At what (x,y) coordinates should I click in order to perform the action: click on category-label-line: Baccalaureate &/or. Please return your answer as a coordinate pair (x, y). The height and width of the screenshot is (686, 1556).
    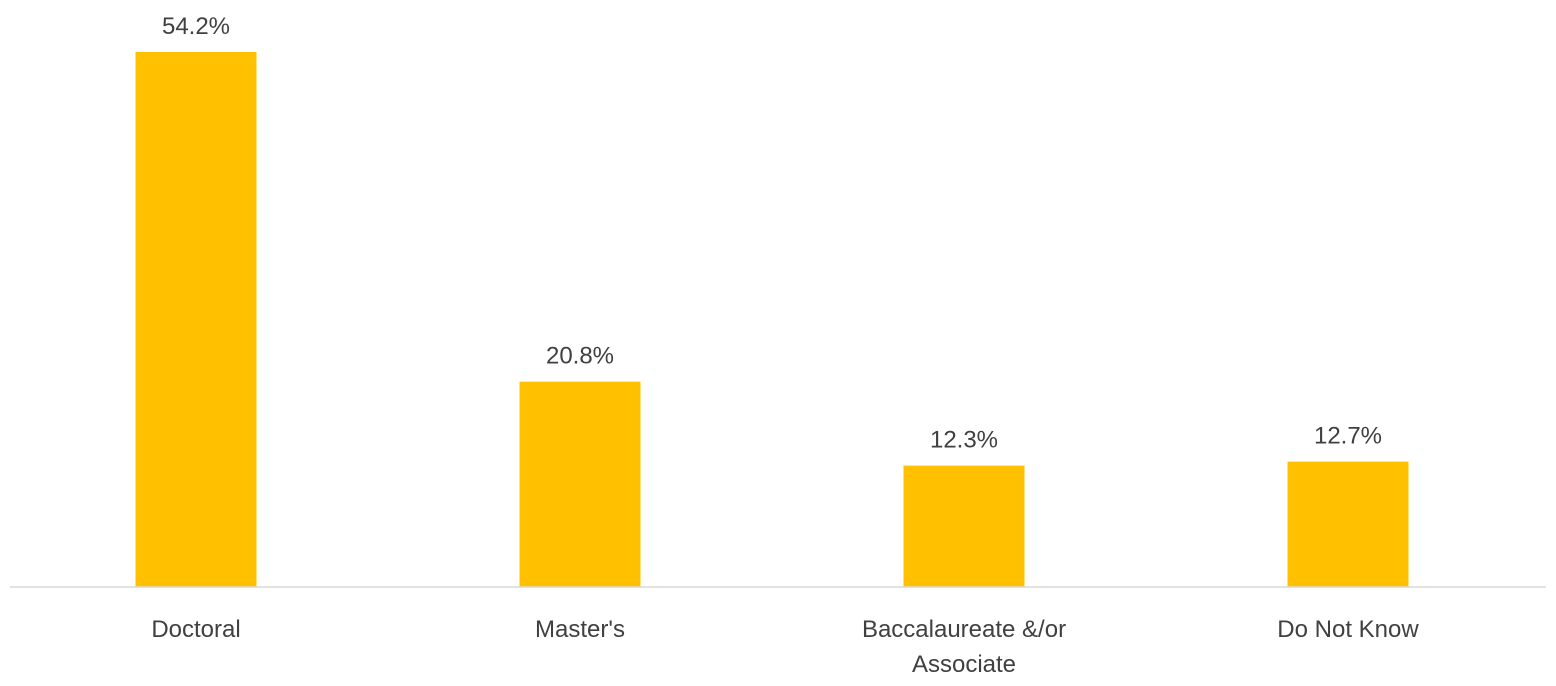
    Looking at the image, I should click on (964, 629).